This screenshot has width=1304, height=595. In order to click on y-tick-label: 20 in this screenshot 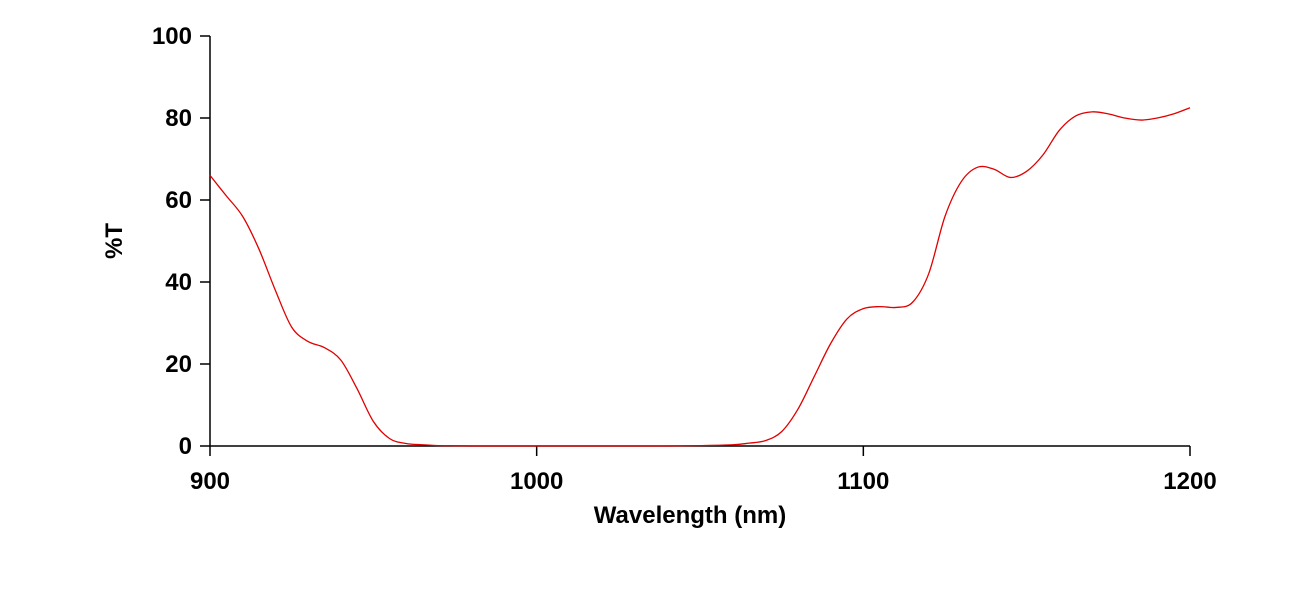, I will do `click(178, 364)`.